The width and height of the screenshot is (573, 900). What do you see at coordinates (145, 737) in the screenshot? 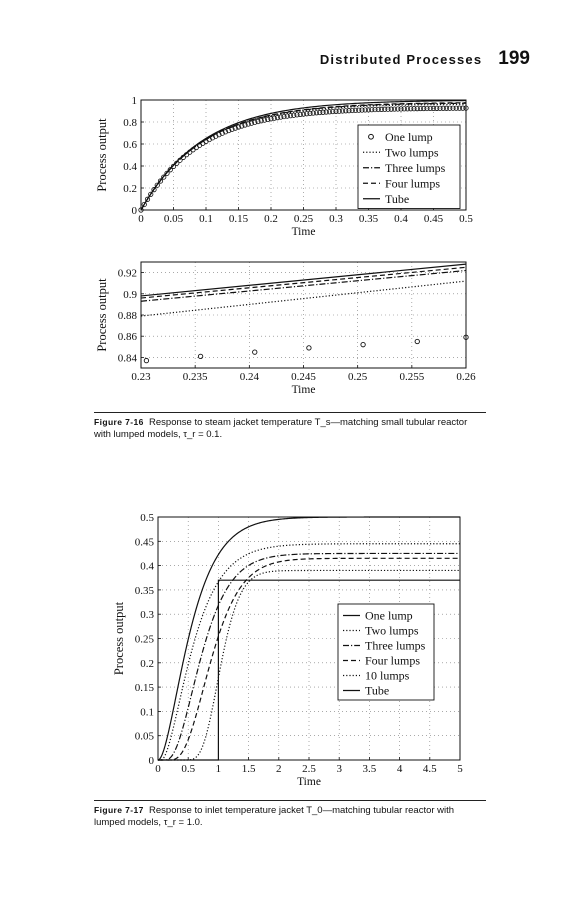
I see `y-tick-label: 0.05` at bounding box center [145, 737].